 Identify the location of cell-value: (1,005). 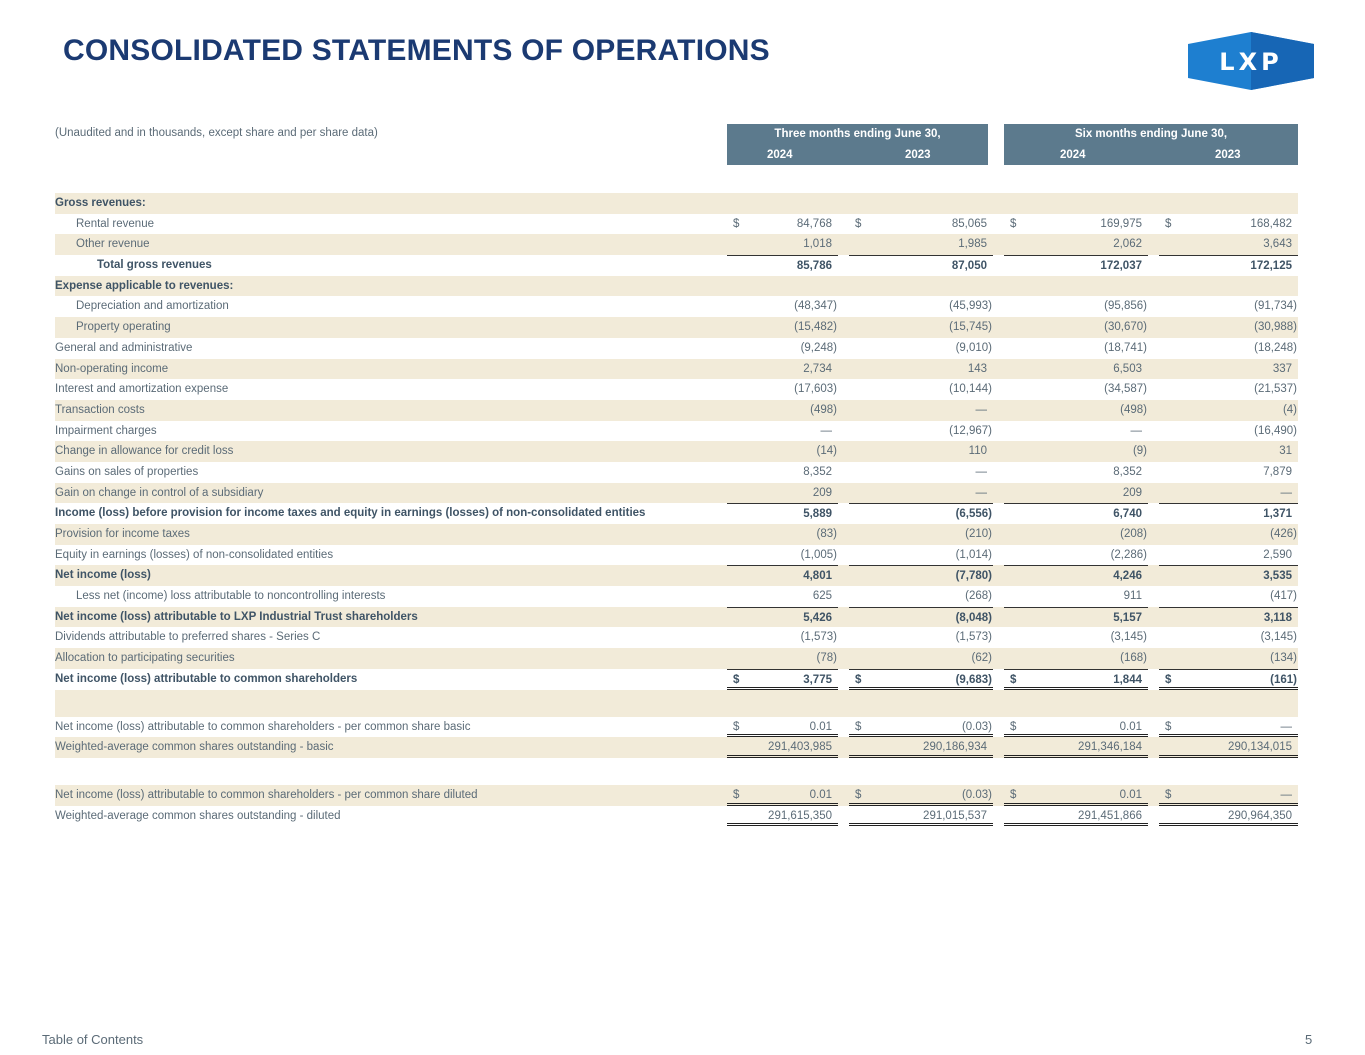
(818, 554).